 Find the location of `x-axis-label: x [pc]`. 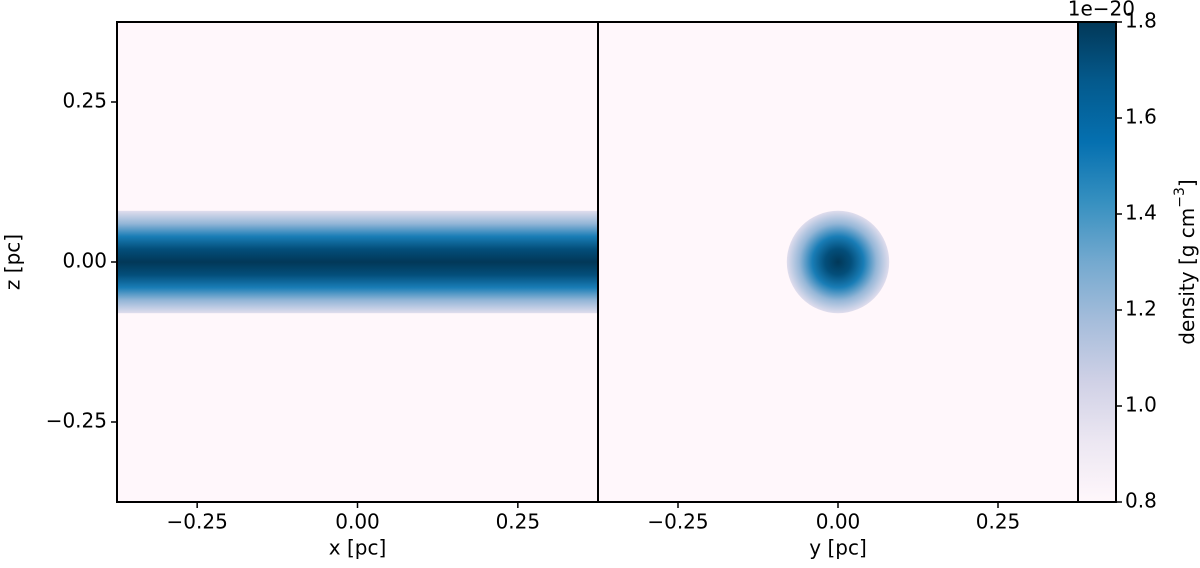

x-axis-label: x [pc] is located at coordinates (358, 548).